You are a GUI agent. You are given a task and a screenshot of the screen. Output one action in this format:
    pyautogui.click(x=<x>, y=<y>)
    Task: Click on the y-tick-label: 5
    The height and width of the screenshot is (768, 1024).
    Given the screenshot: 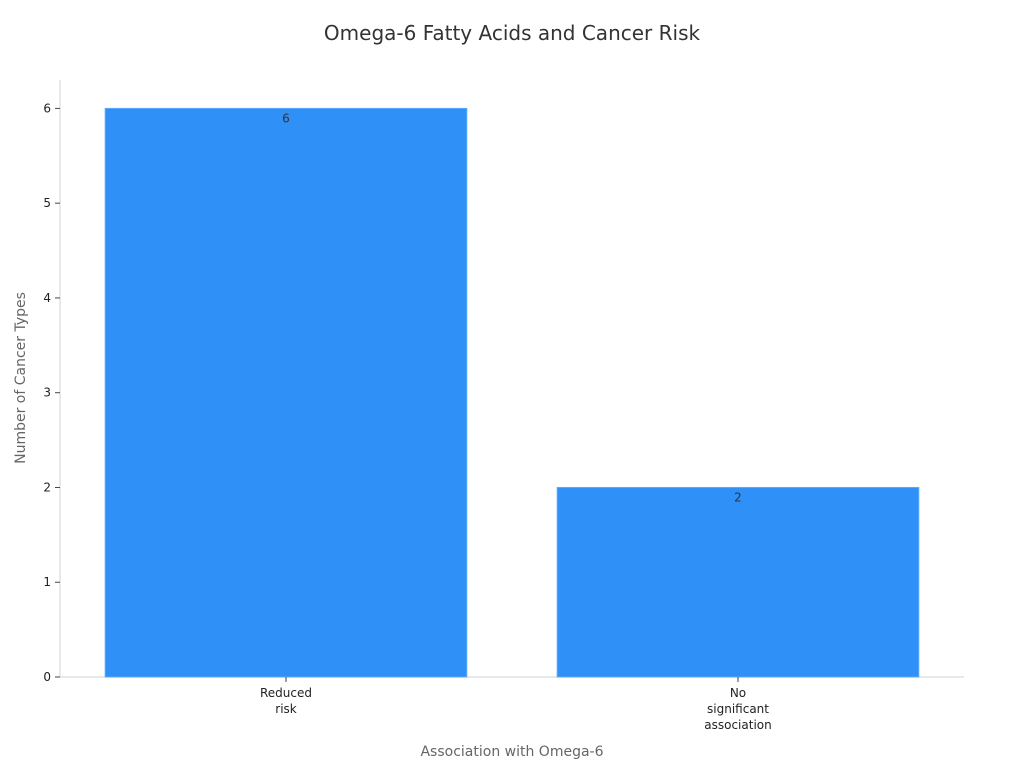 What is the action you would take?
    pyautogui.click(x=47, y=203)
    